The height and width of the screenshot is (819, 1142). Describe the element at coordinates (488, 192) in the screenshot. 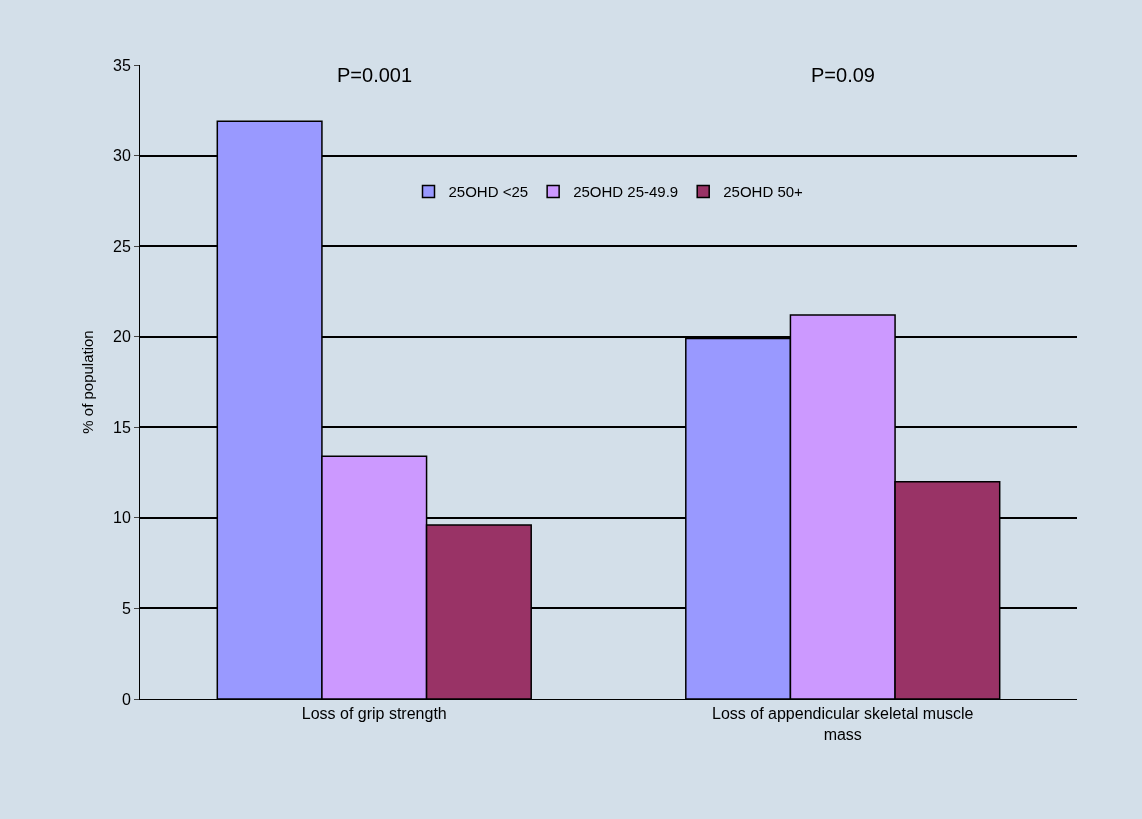

I see `legend-label: 25OHD <25` at that location.